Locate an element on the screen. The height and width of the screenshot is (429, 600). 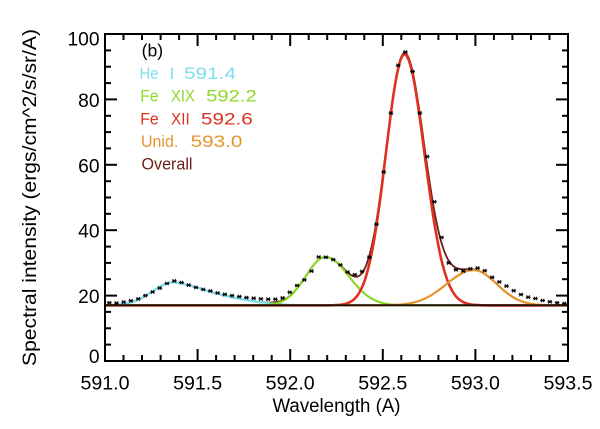
svg-text: 593.5 is located at coordinates (567, 384).